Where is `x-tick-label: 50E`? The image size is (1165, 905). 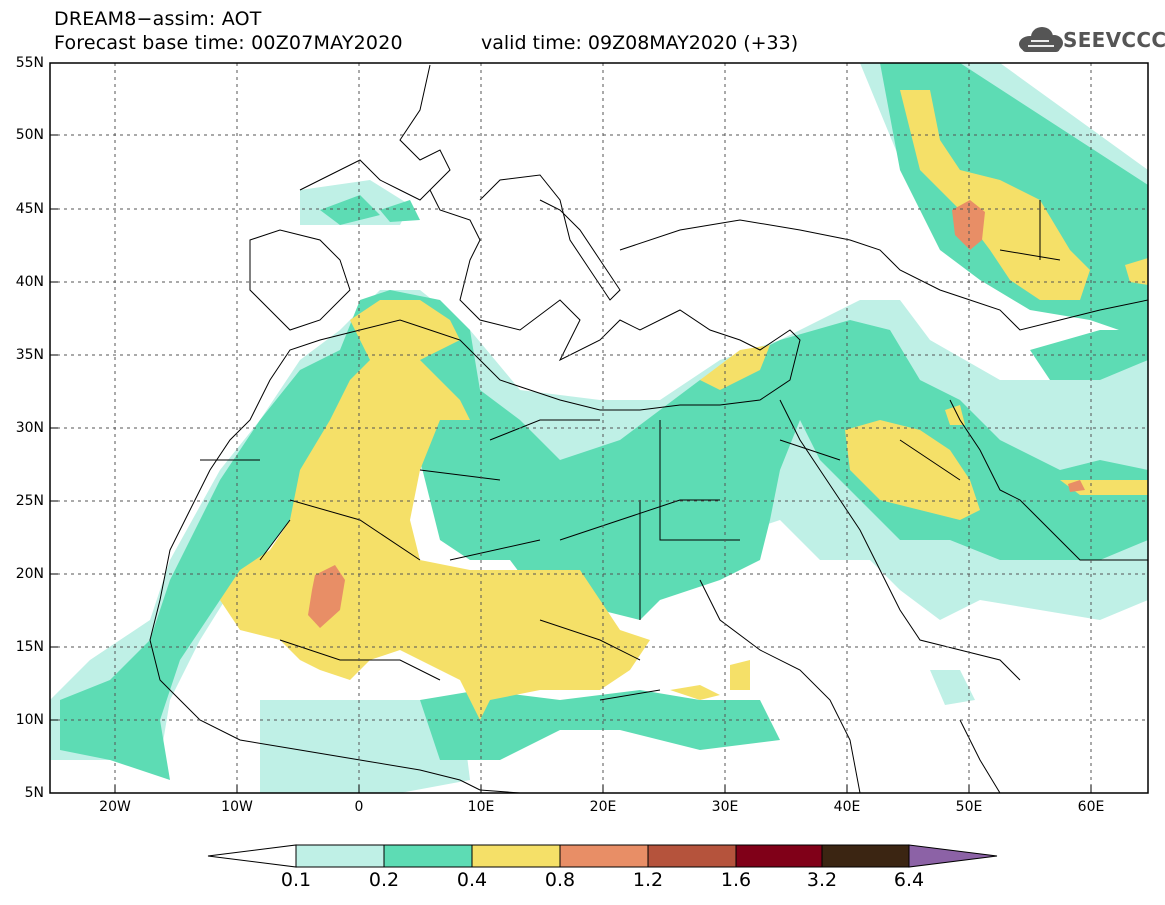
x-tick-label: 50E is located at coordinates (969, 807).